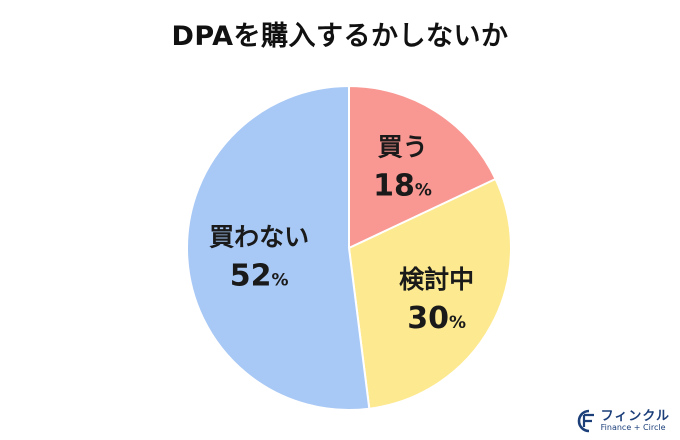 Image resolution: width=680 pixels, height=440 pixels. I want to click on slice-value-1: 30%, so click(436, 318).